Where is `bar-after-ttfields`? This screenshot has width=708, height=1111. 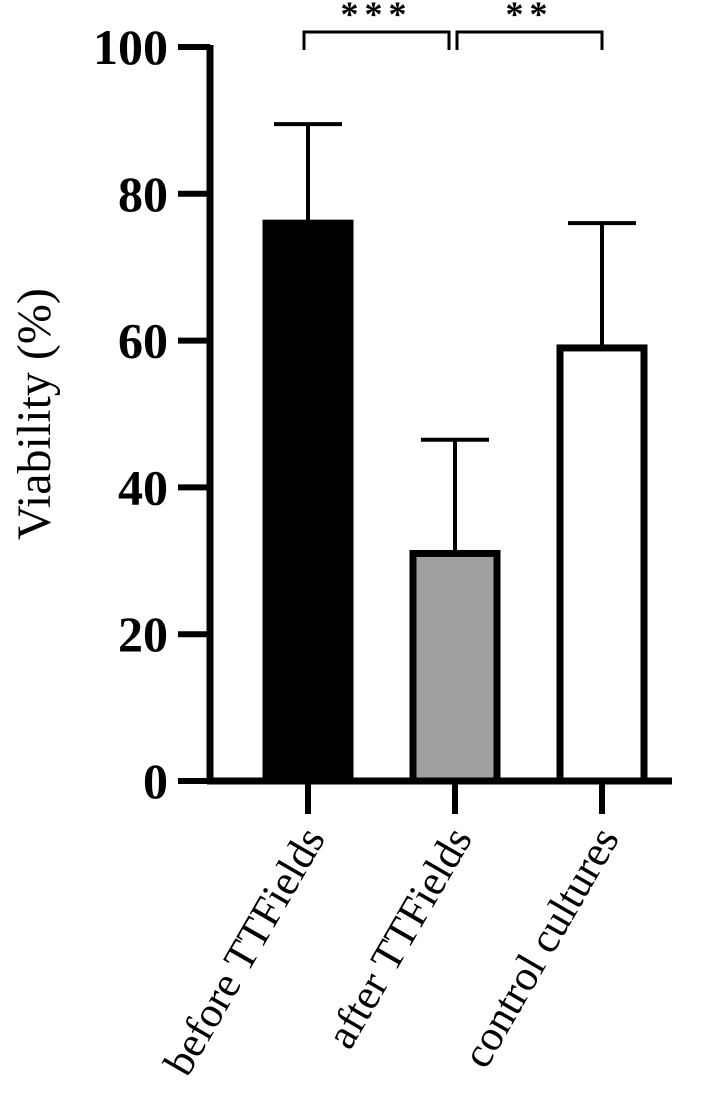 bar-after-ttfields is located at coordinates (455, 667).